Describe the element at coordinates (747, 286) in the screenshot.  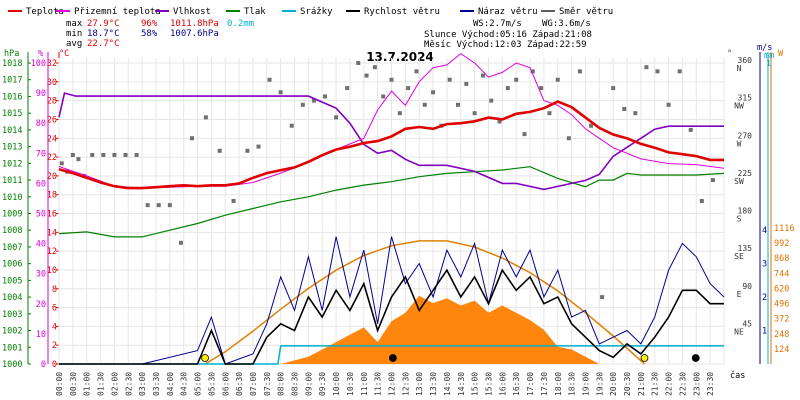
I see `dir-tick-value: 90` at that location.